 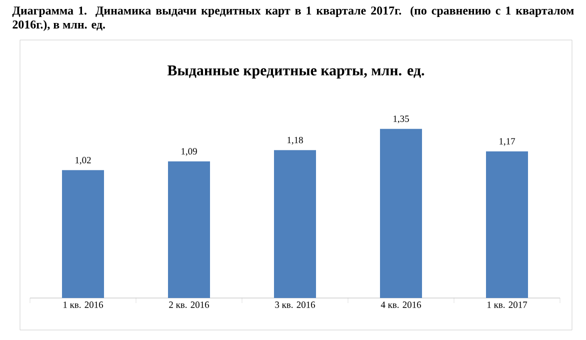 I want to click on data-label: 1,18, so click(x=295, y=140).